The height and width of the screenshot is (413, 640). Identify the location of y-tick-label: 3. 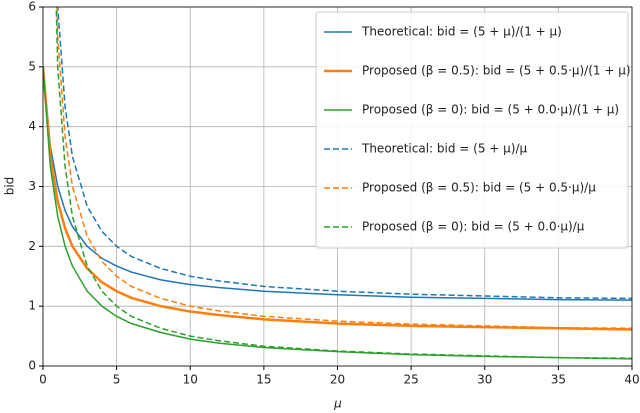
(32, 186).